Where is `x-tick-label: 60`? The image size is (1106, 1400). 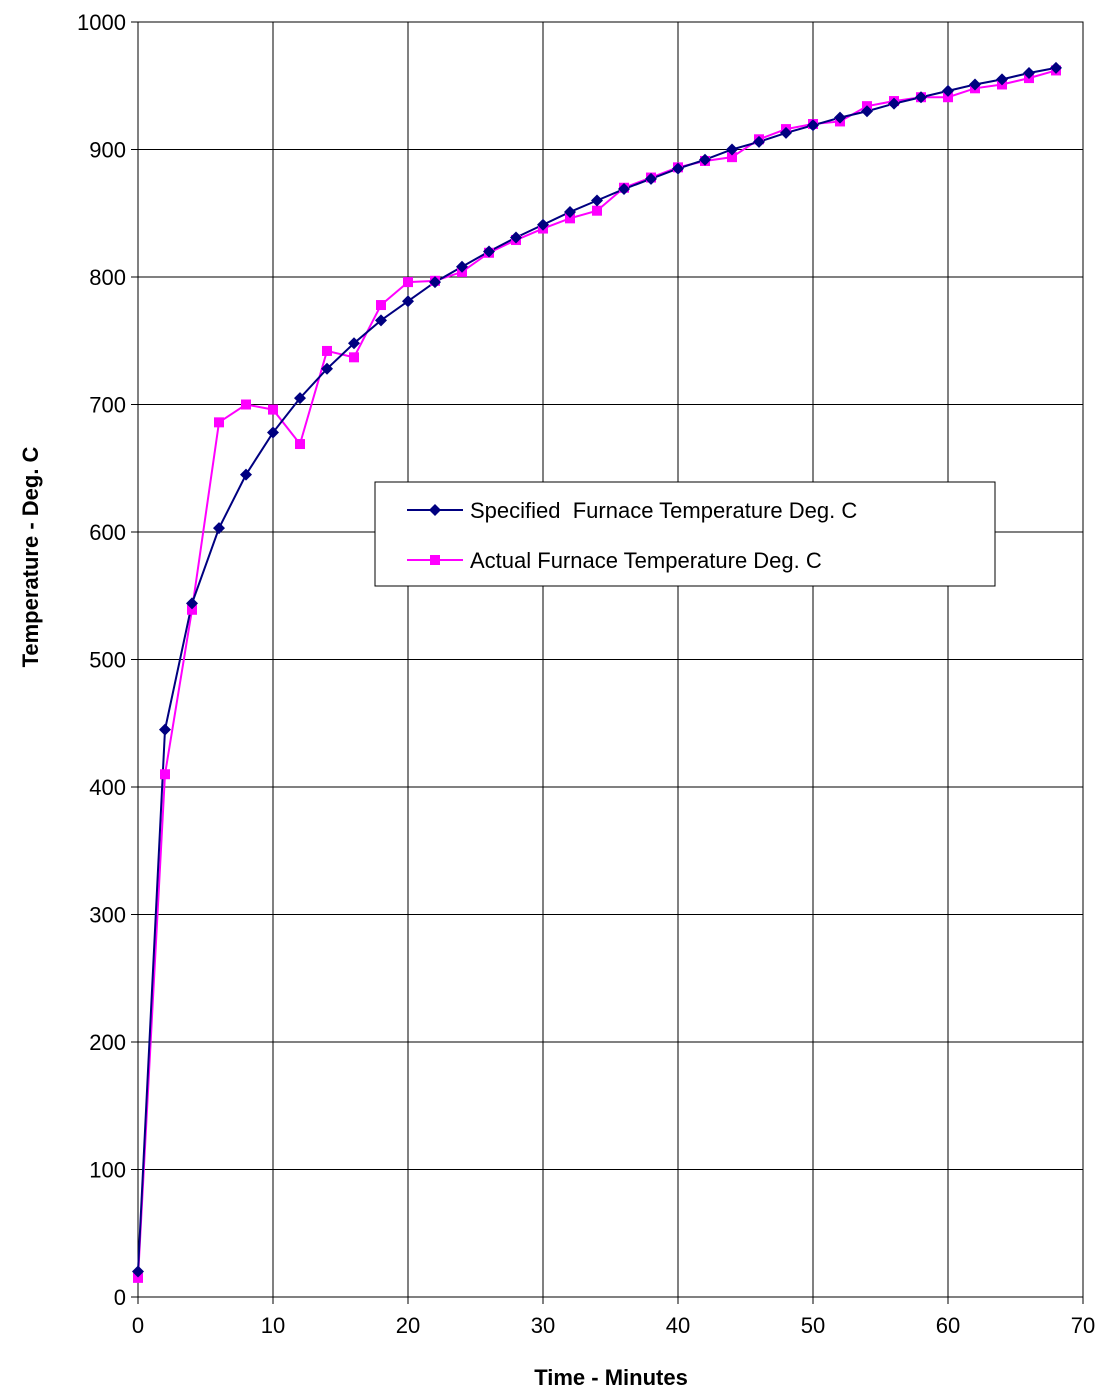
x-tick-label: 60 is located at coordinates (948, 1325).